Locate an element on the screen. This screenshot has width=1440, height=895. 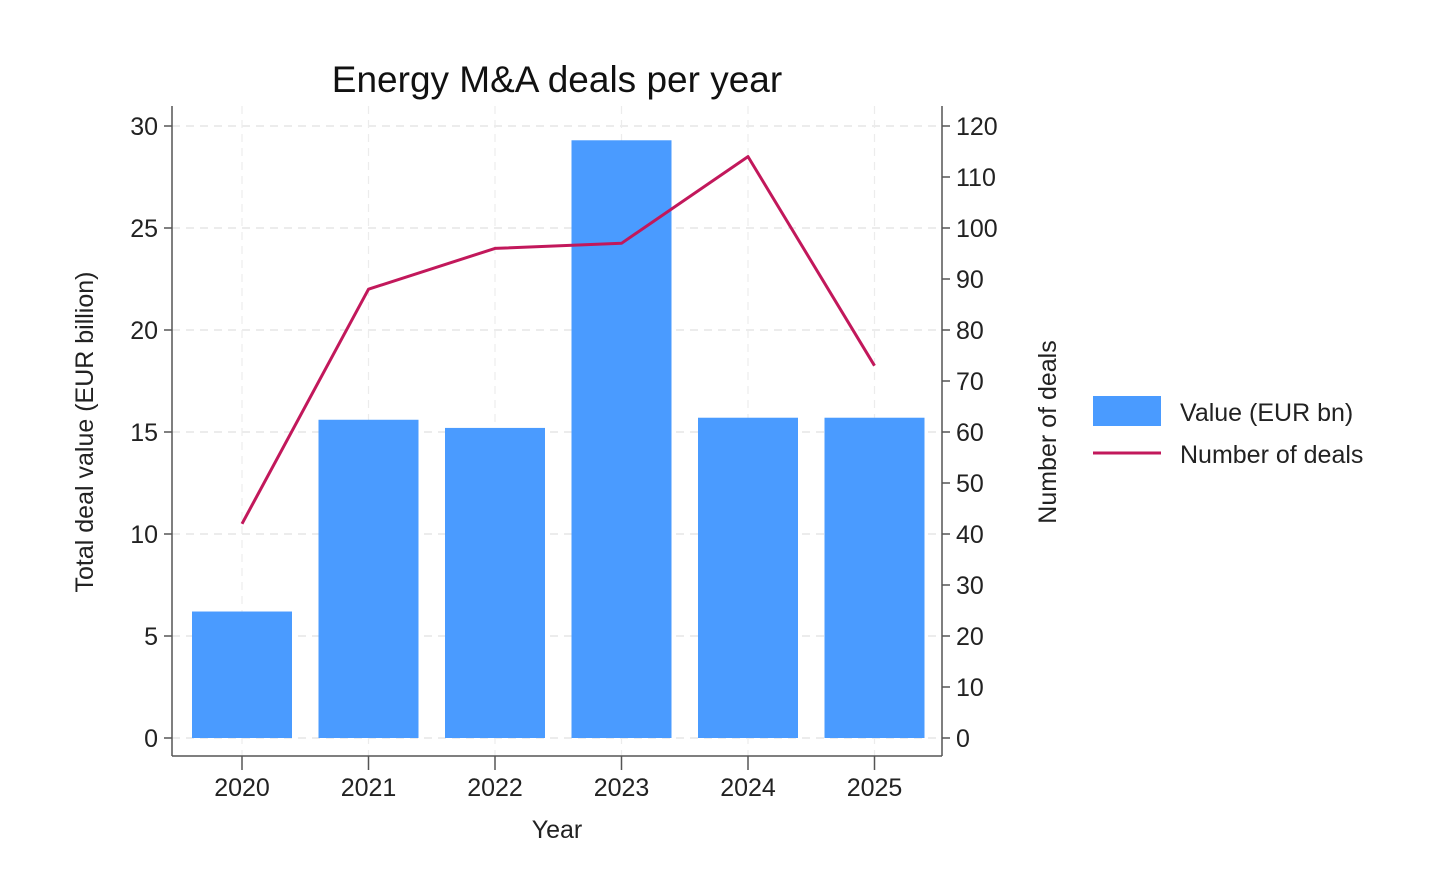
right-y-axis: 0 10 20 30 40 50 60 70 80 90 100 110 120 is located at coordinates (970, 433).